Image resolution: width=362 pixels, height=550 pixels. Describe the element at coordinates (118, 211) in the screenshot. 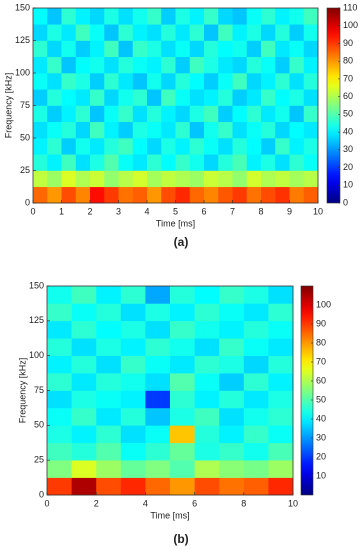

I see `x-tick-label: 3` at that location.